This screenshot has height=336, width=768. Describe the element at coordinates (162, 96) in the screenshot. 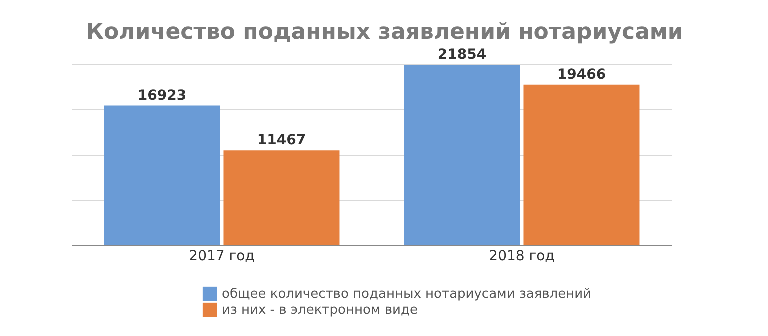

I see `data-label: 16923` at that location.